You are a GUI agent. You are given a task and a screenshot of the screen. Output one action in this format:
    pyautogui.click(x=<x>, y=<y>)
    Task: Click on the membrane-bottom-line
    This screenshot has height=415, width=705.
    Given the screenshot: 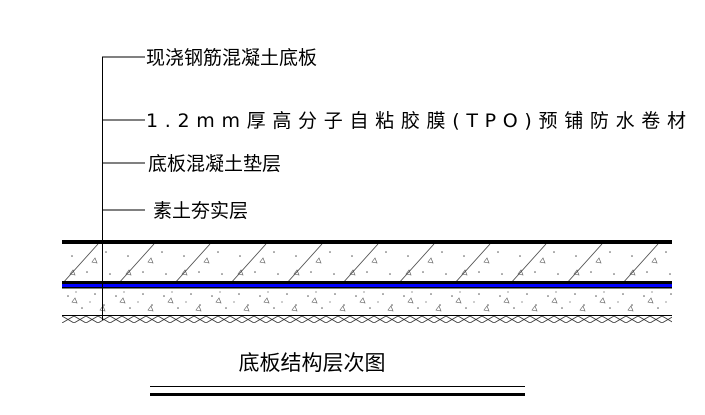 What is the action you would take?
    pyautogui.click(x=367, y=288)
    